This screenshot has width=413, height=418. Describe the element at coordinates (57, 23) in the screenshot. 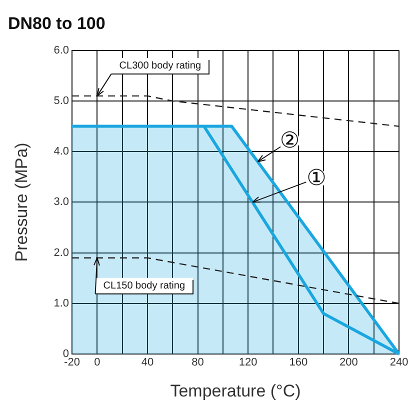

I see `chart-title: DN80 to 100` at that location.